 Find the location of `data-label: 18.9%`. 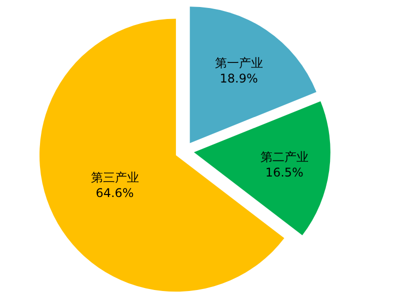

data-label: 18.9% is located at coordinates (239, 78).